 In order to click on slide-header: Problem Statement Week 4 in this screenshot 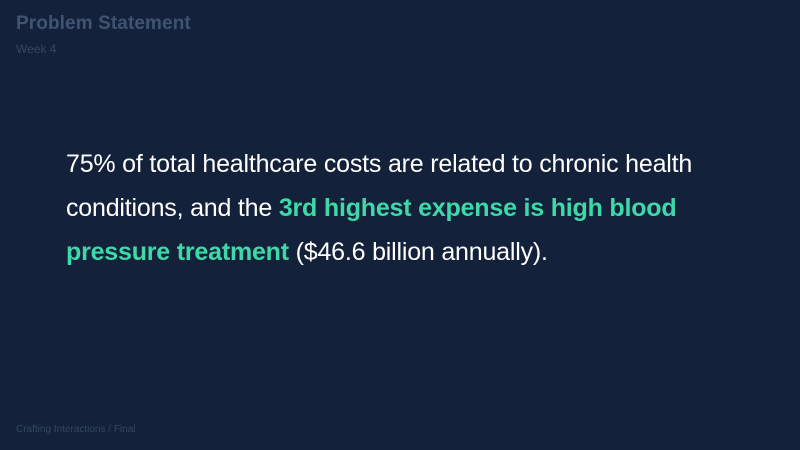, I will do `click(103, 34)`.